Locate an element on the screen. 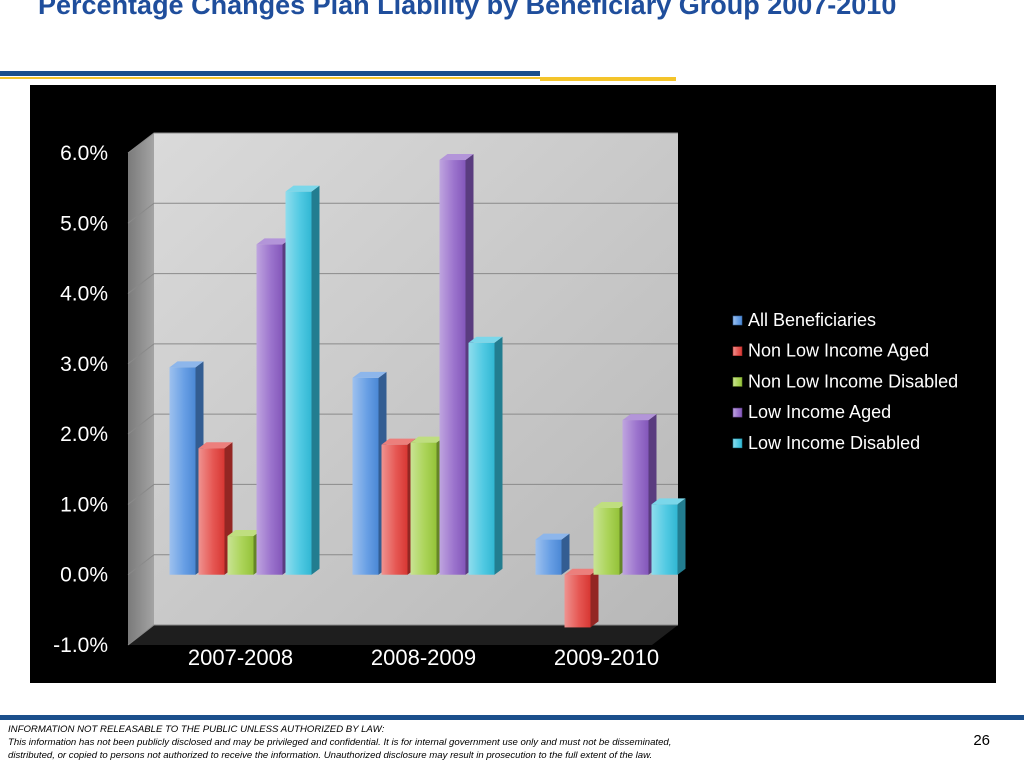  x-axis-ticks: 2007-2008 2008-2009 2009-2010 is located at coordinates (423, 657).